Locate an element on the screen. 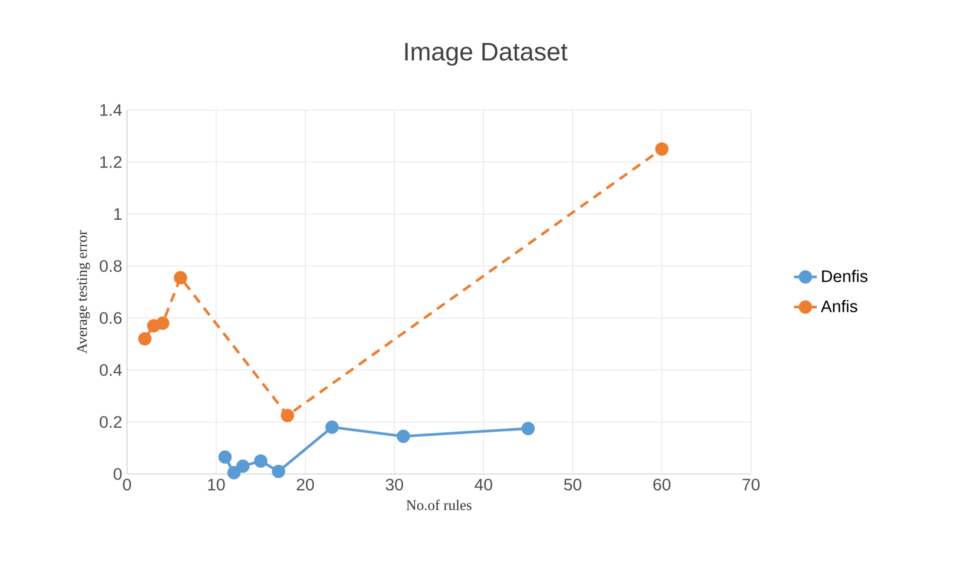  y-axis-title: Average testing error is located at coordinates (83, 292).